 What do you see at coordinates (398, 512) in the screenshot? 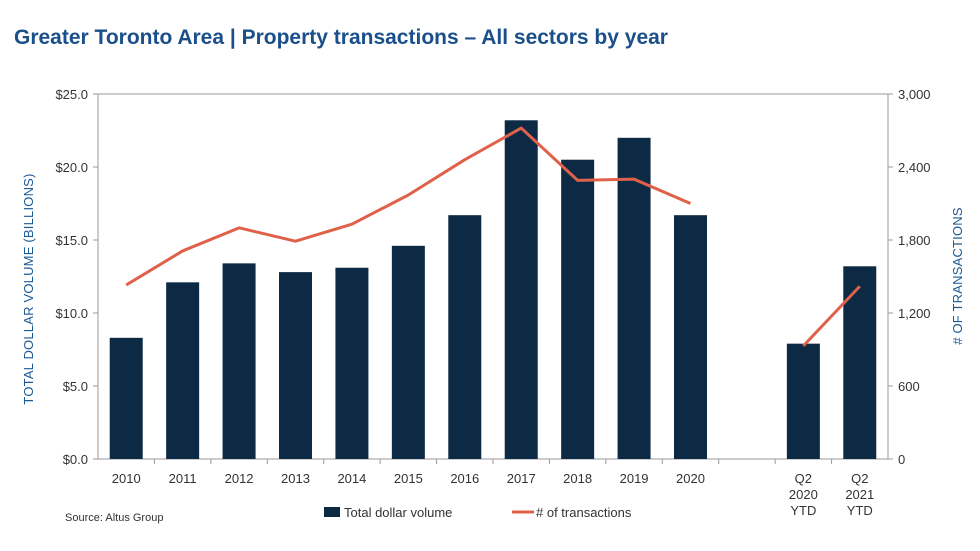
I see `legend-bar-label: Total dollar volume` at bounding box center [398, 512].